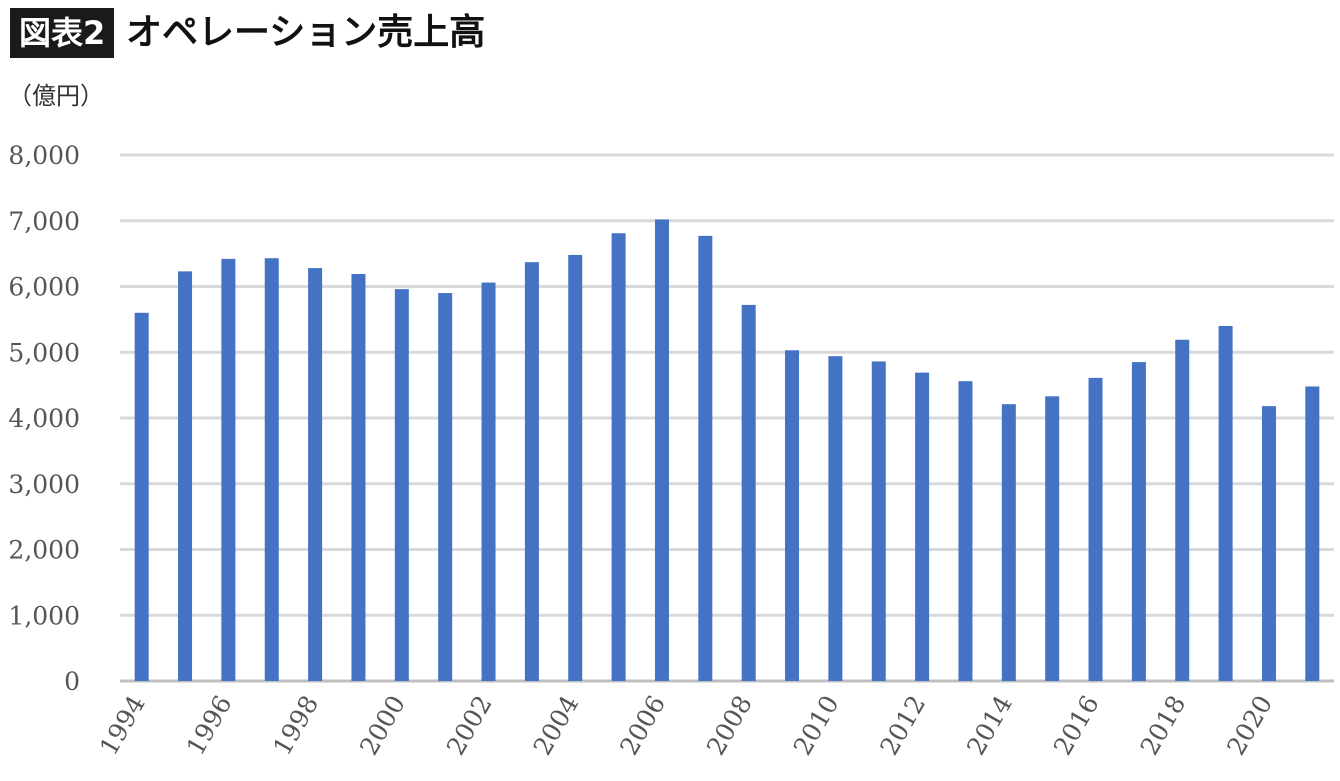  What do you see at coordinates (1052, 538) in the screenshot?
I see `bar-2015` at bounding box center [1052, 538].